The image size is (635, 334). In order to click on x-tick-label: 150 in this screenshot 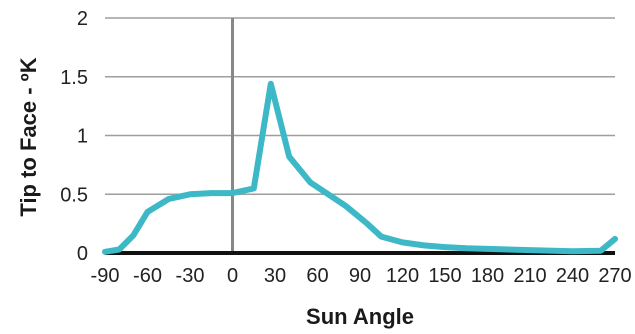, I will do `click(444, 276)`.